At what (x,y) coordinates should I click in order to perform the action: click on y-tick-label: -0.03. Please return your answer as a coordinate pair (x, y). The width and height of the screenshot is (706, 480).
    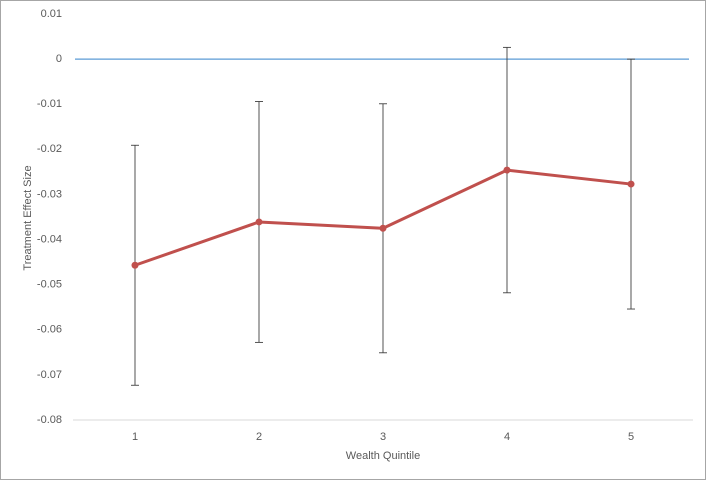
    Looking at the image, I should click on (49, 194).